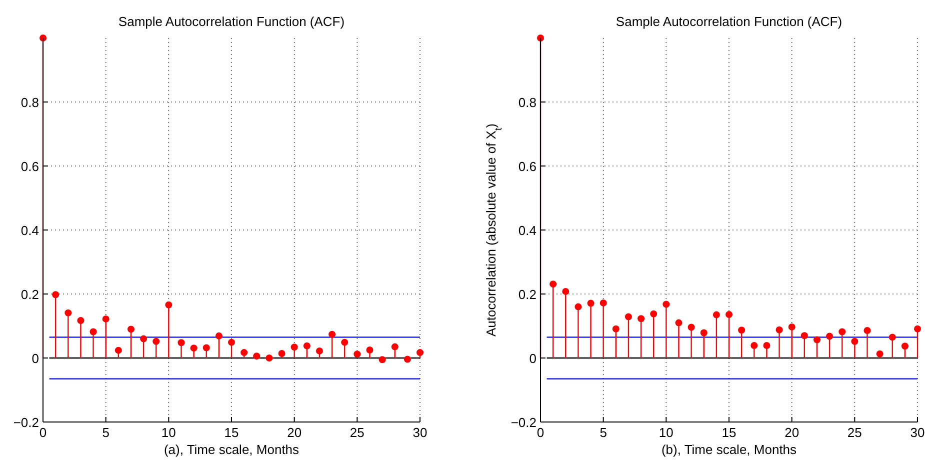 This screenshot has height=462, width=925. Describe the element at coordinates (729, 449) in the screenshot. I see `x-axis-title: (b), Time scale, Months` at that location.